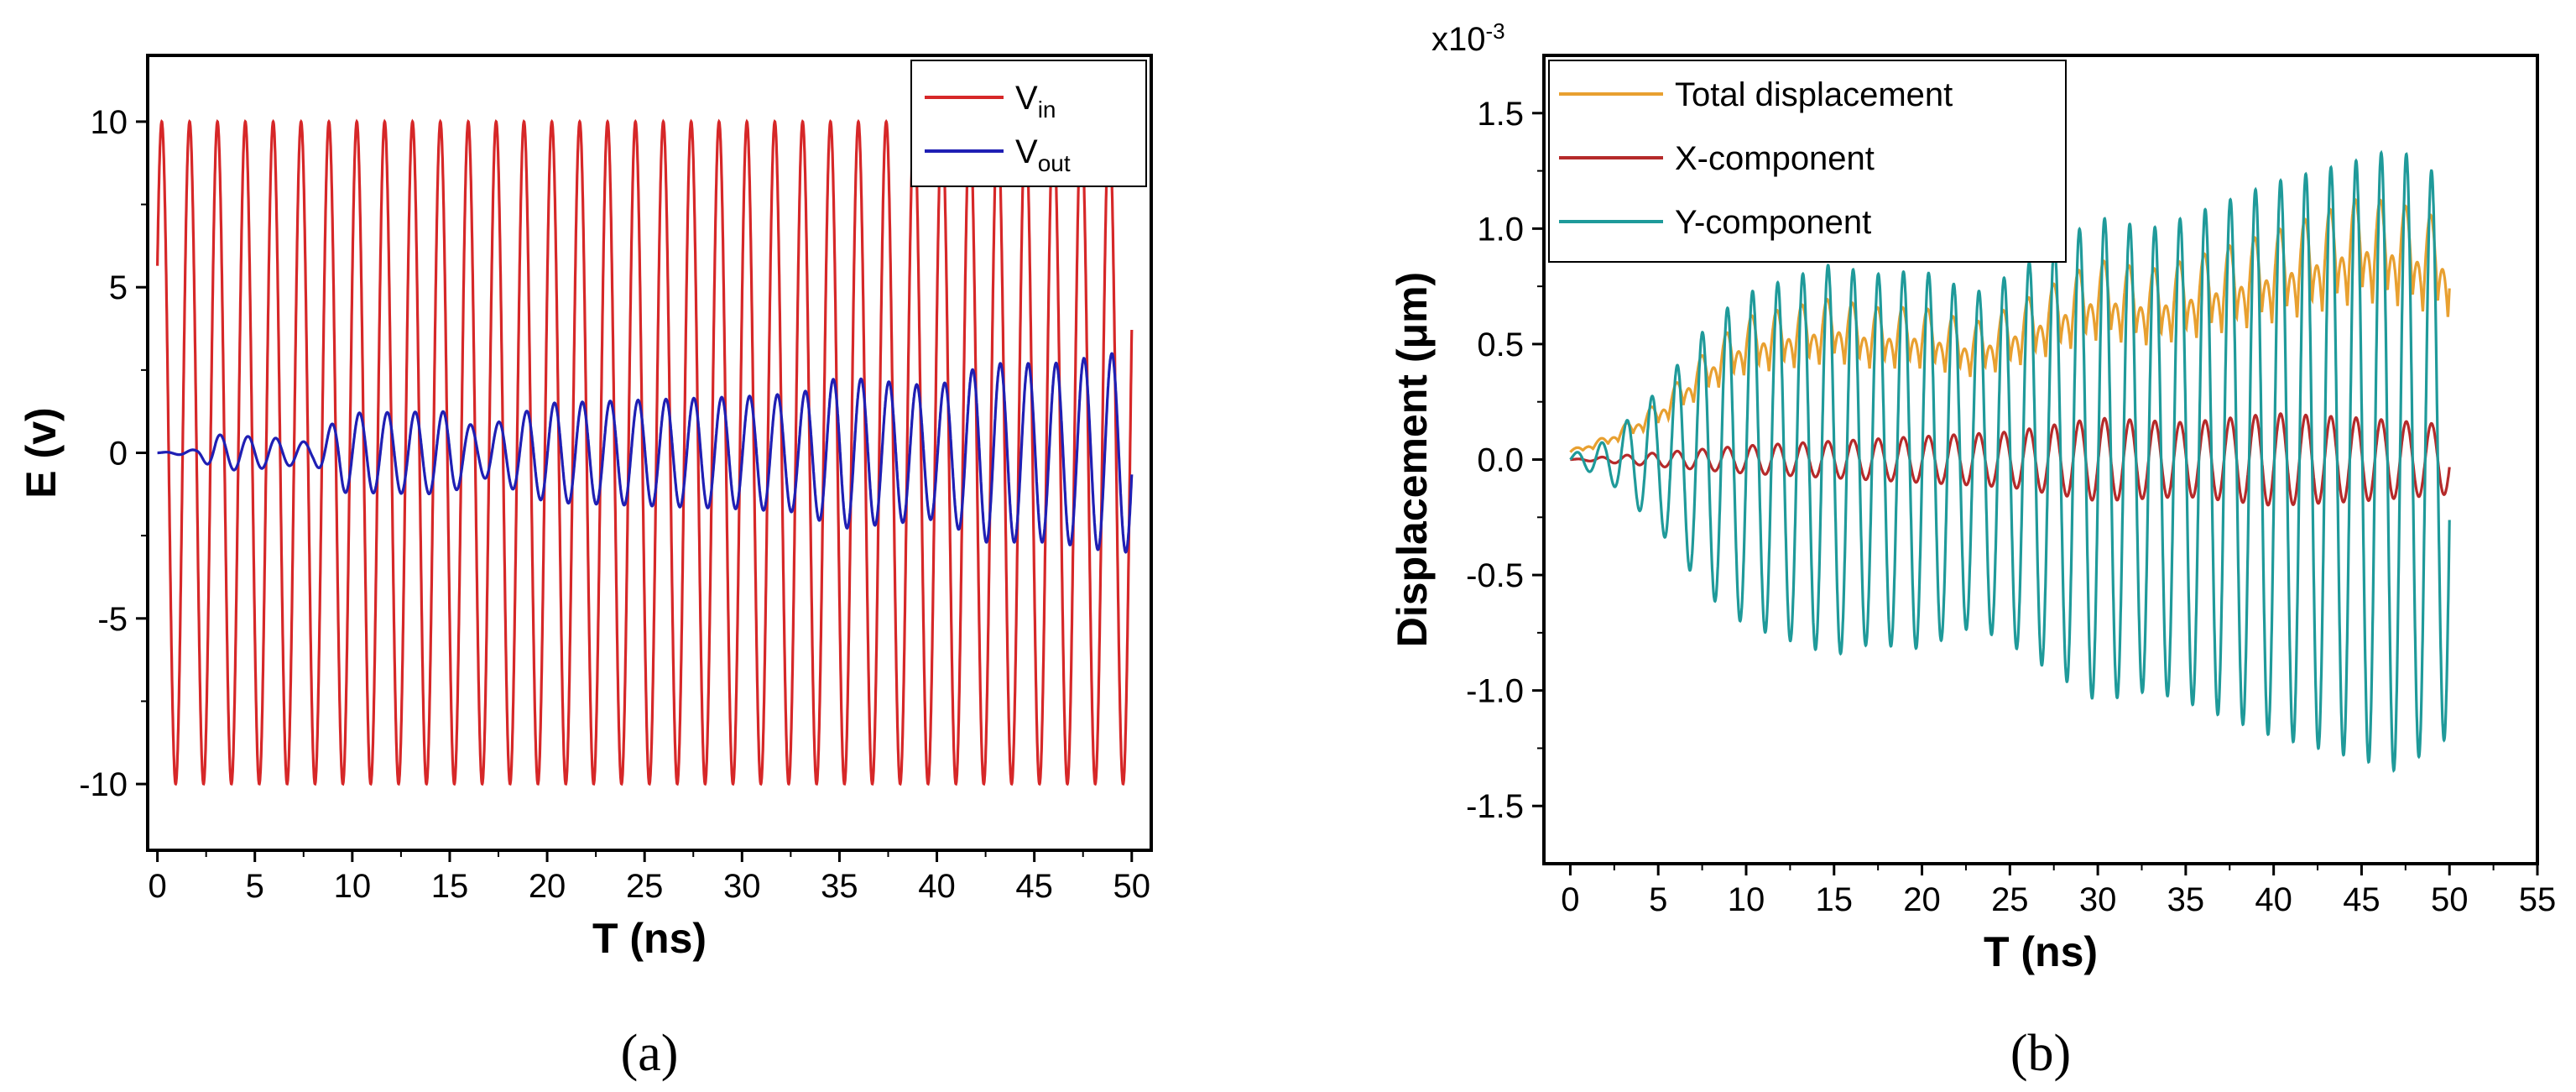 This screenshot has height=1092, width=2576. Describe the element at coordinates (1054, 163) in the screenshot. I see `legend-label-vout-sub: out` at that location.